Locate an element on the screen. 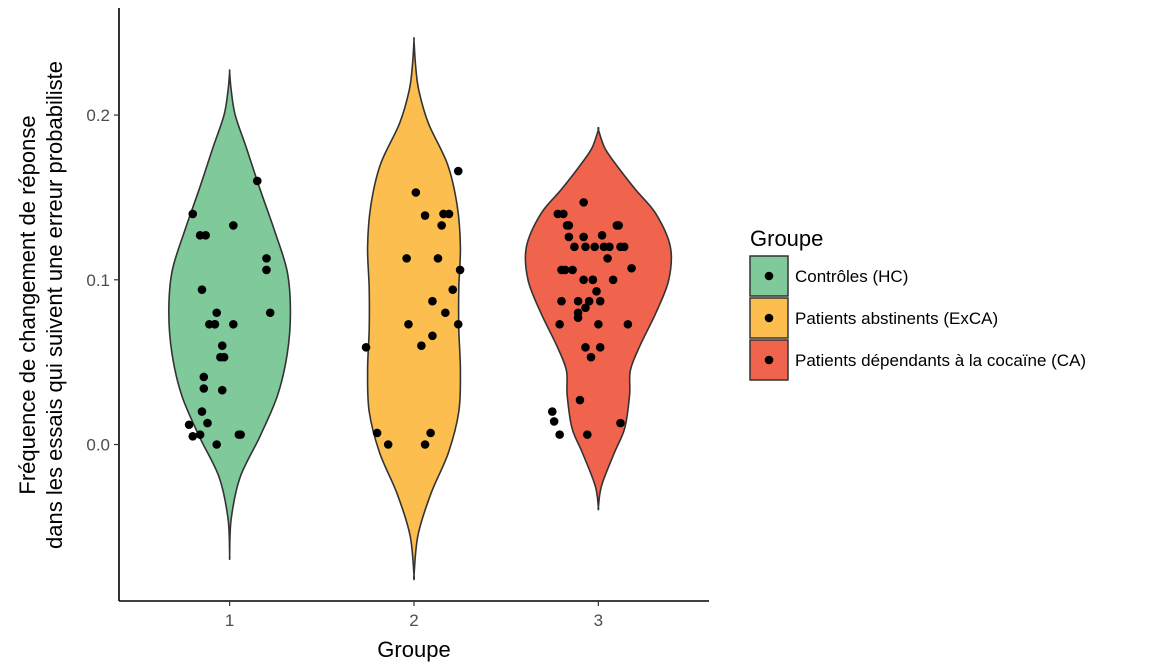  legend-label: Patients dépendants à la cocaïne (CA) is located at coordinates (940, 360).